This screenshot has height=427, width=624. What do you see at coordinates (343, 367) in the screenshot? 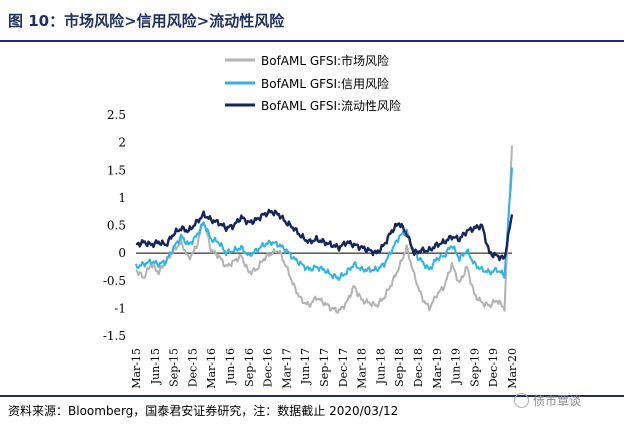
I see `x-tick-label: Dec-17` at bounding box center [343, 367].